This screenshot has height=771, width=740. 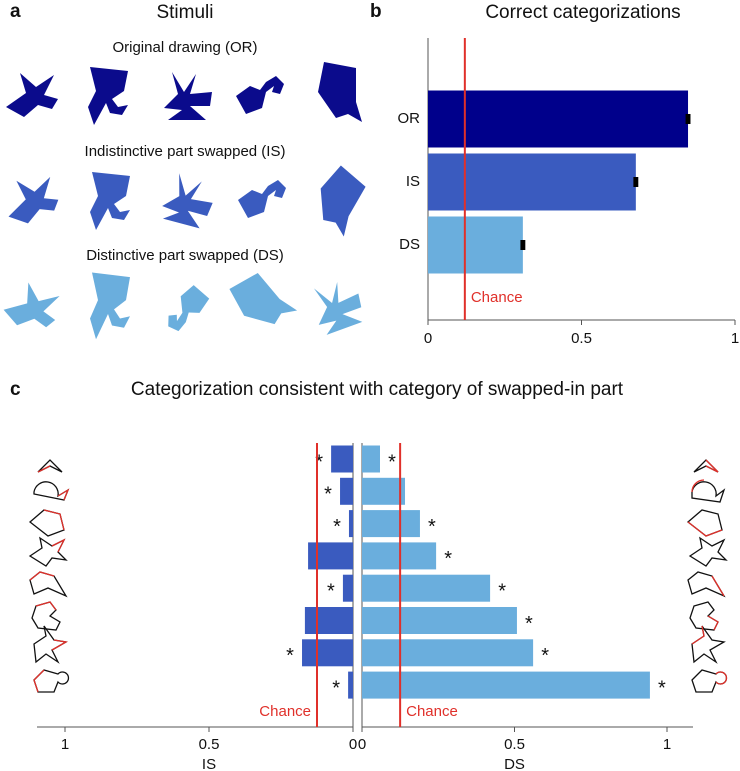 What do you see at coordinates (15, 389) in the screenshot?
I see `panel-label: c` at bounding box center [15, 389].